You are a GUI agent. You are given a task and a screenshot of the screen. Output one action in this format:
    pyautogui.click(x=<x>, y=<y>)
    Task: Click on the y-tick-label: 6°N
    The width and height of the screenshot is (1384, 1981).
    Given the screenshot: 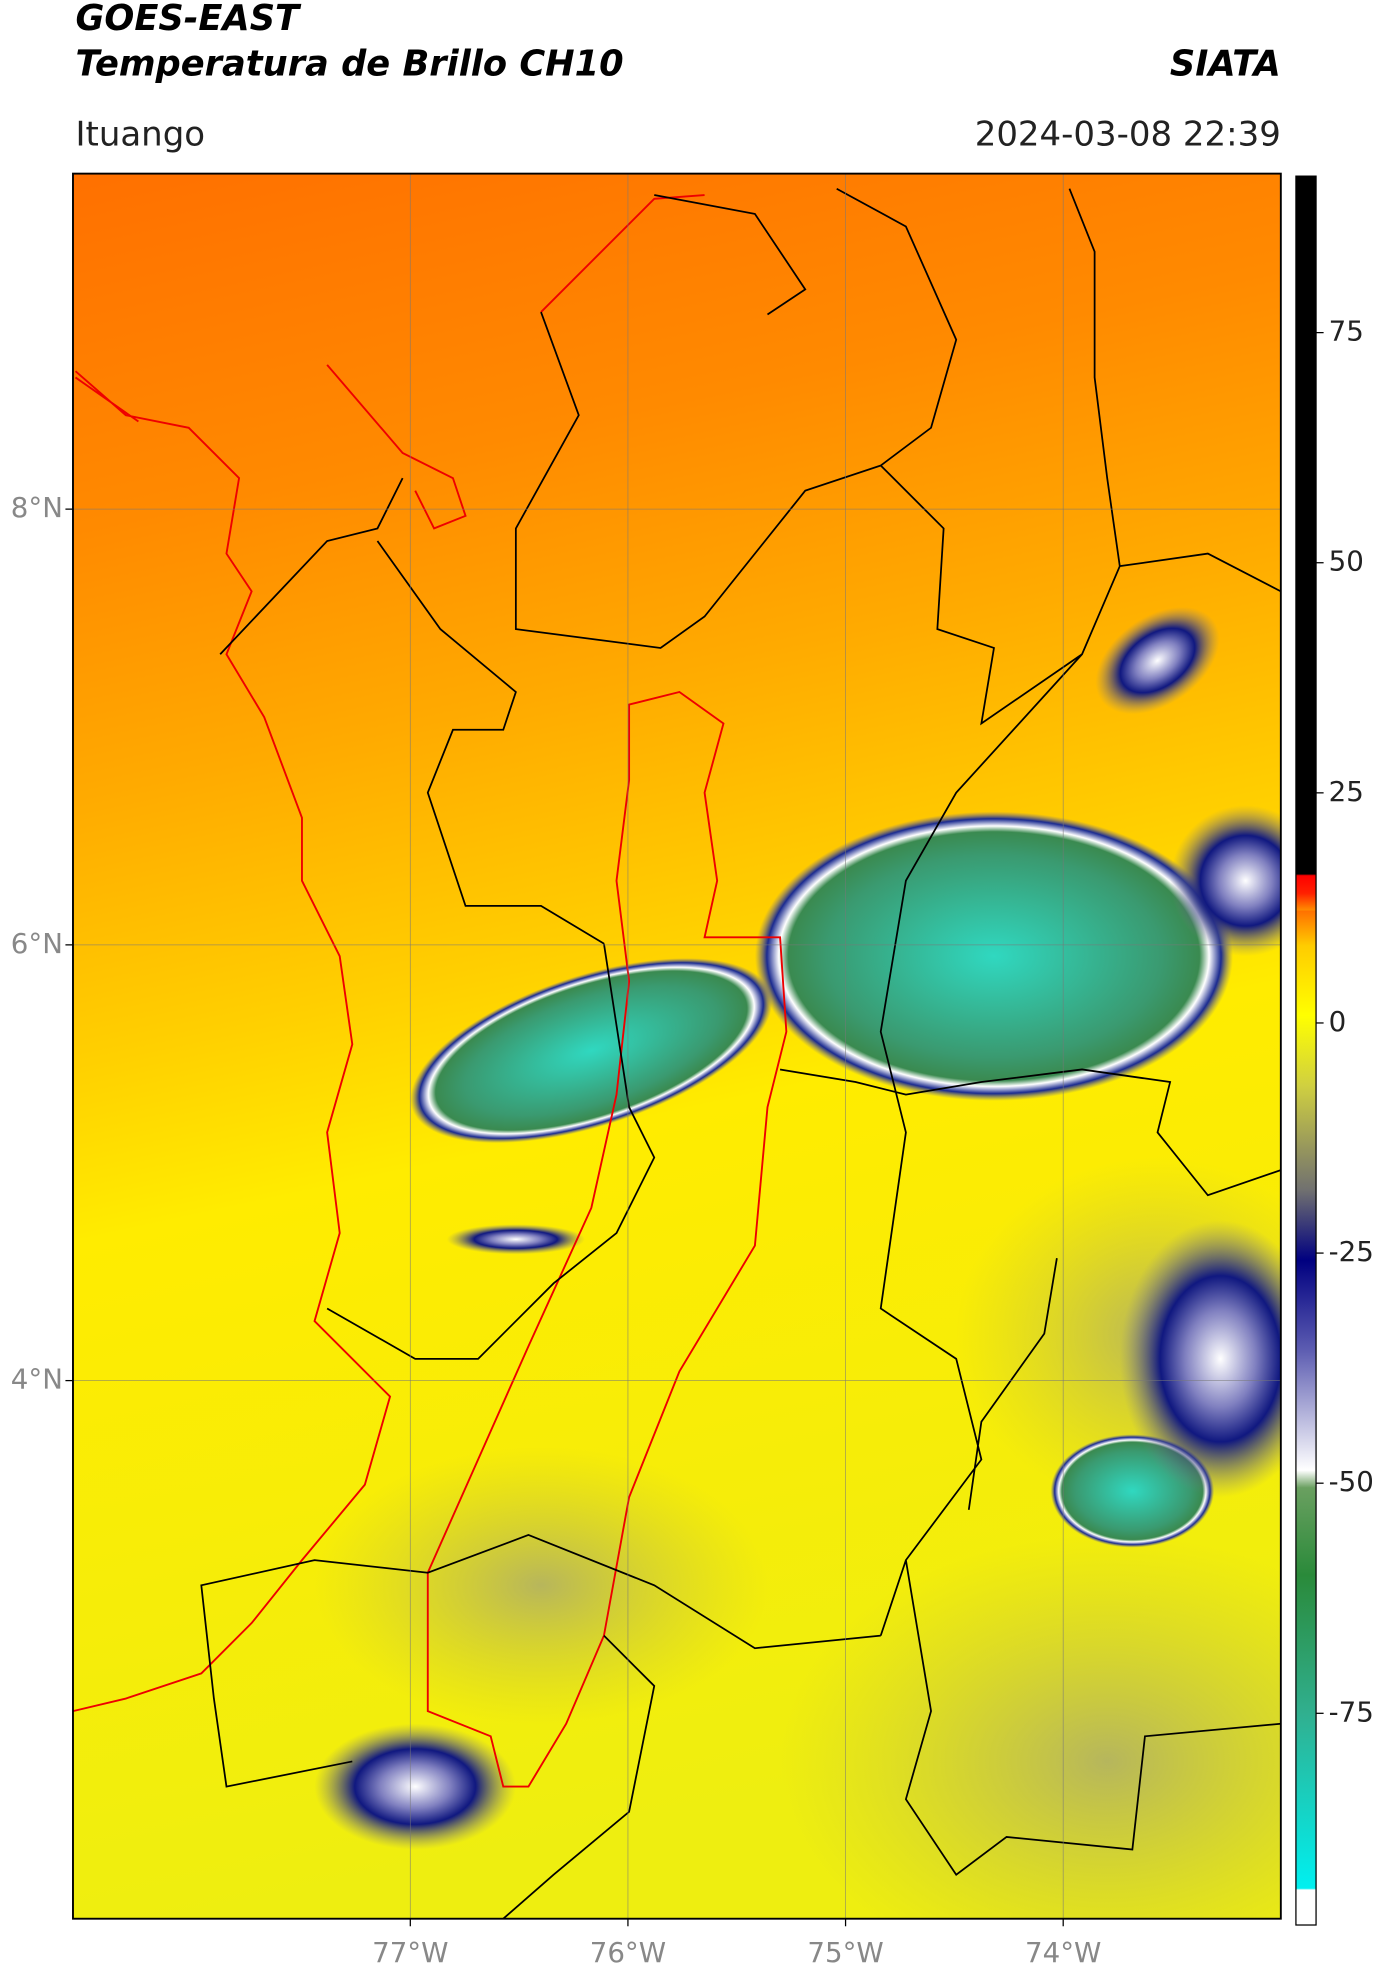 What is the action you would take?
    pyautogui.click(x=37, y=943)
    